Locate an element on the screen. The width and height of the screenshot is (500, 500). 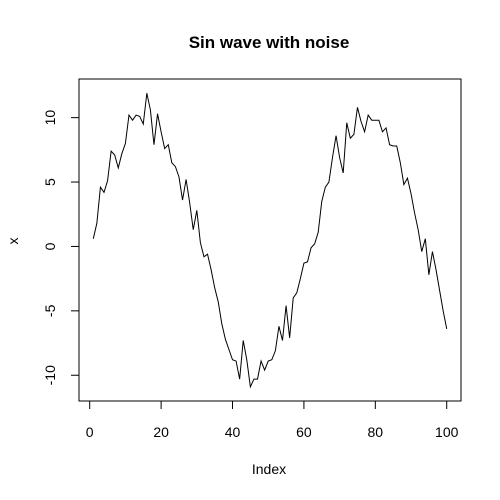
y-tick-label: 10 is located at coordinates (50, 118).